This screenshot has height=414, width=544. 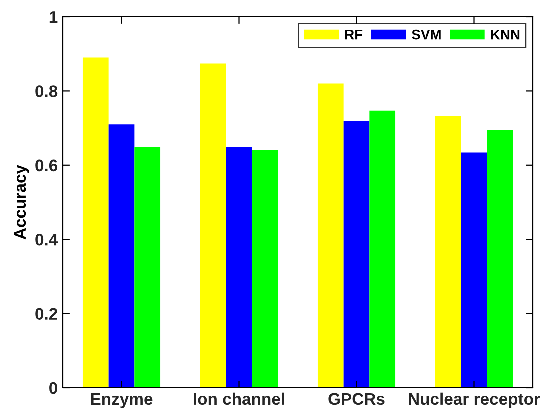 I want to click on legend-label: KNN, so click(x=505, y=35).